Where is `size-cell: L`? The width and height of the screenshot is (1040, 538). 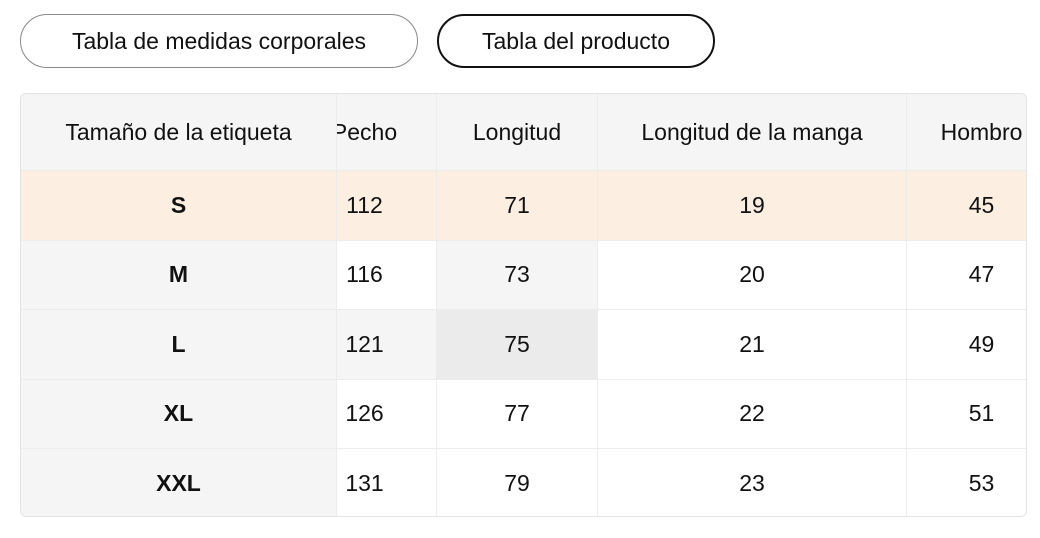
size-cell: L is located at coordinates (179, 345).